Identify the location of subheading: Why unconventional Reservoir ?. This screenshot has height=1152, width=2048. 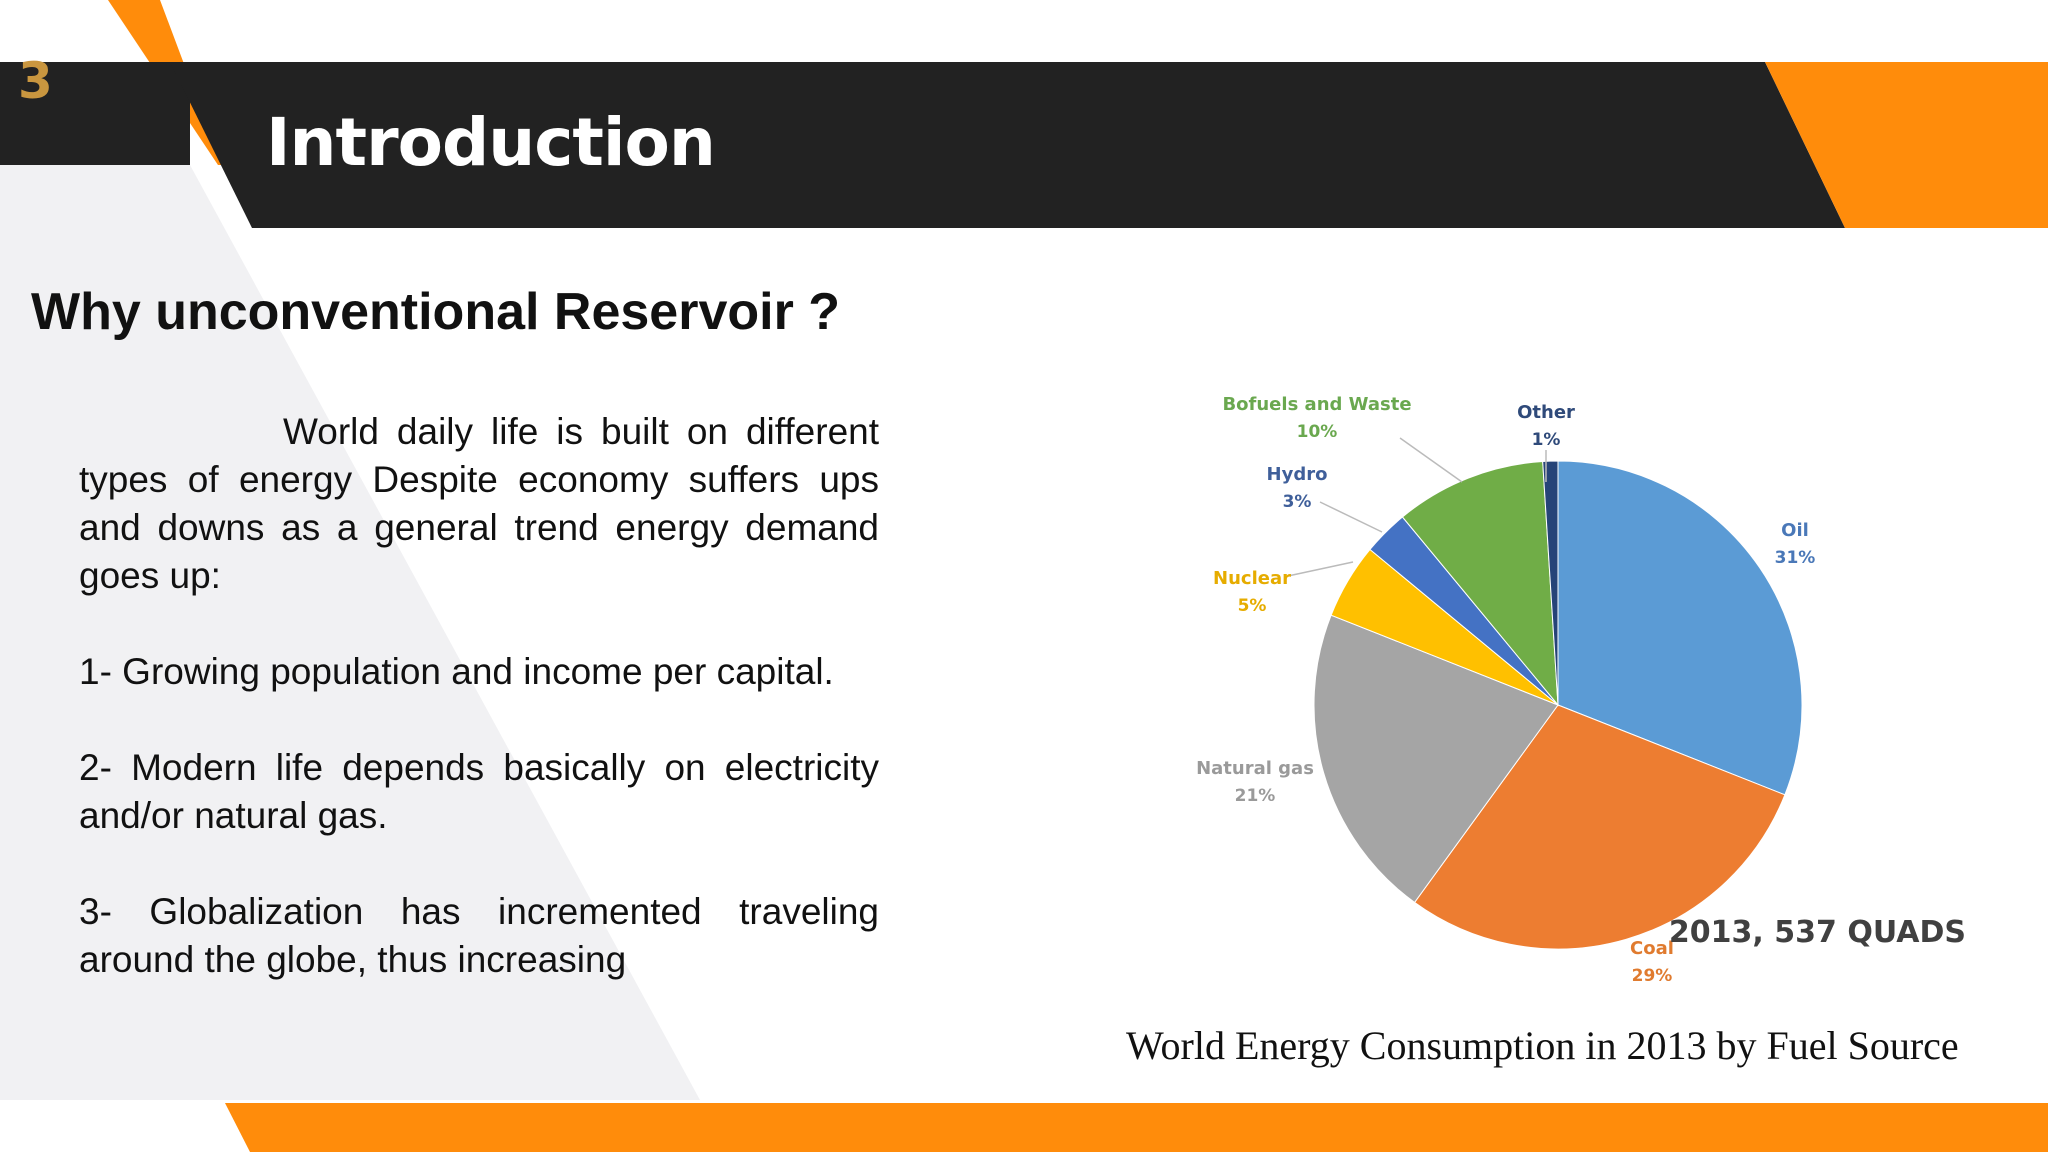
(436, 312).